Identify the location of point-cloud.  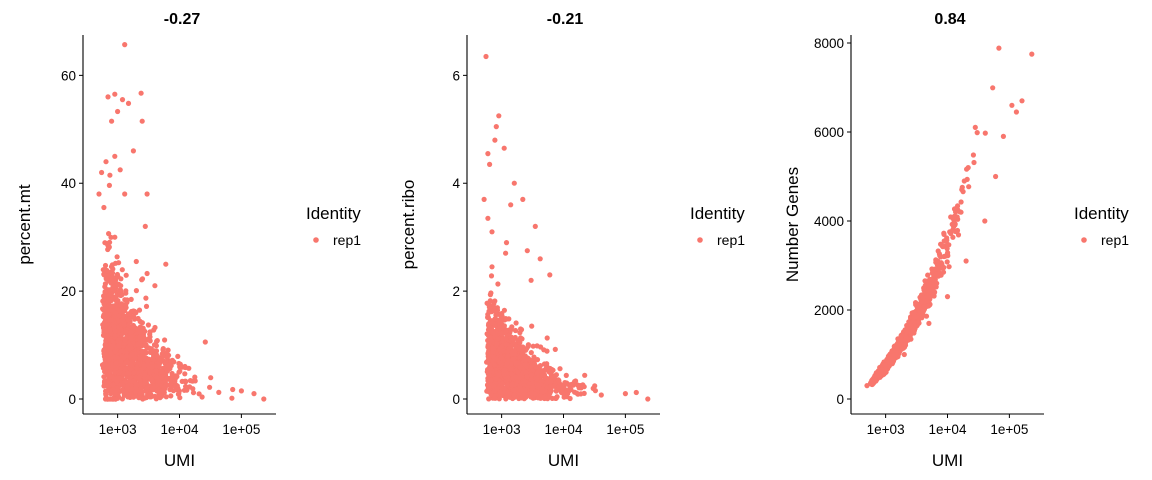
(949, 217).